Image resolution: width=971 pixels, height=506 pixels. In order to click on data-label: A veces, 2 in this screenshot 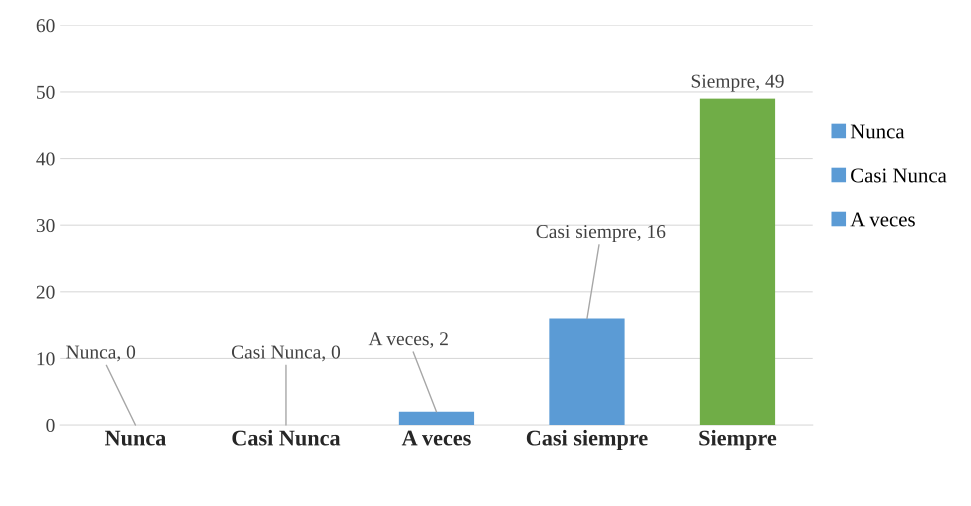, I will do `click(408, 340)`.